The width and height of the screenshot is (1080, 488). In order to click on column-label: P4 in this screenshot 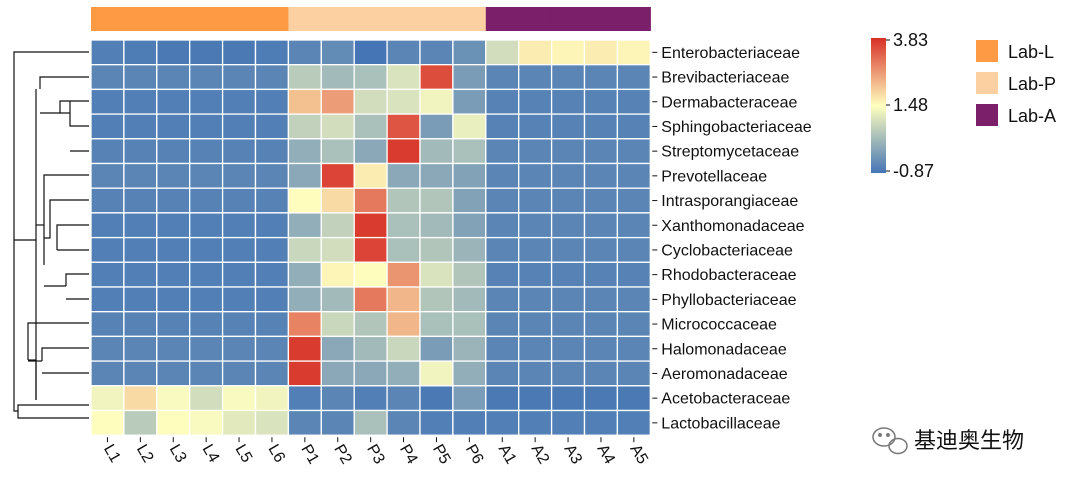, I will do `click(408, 455)`.